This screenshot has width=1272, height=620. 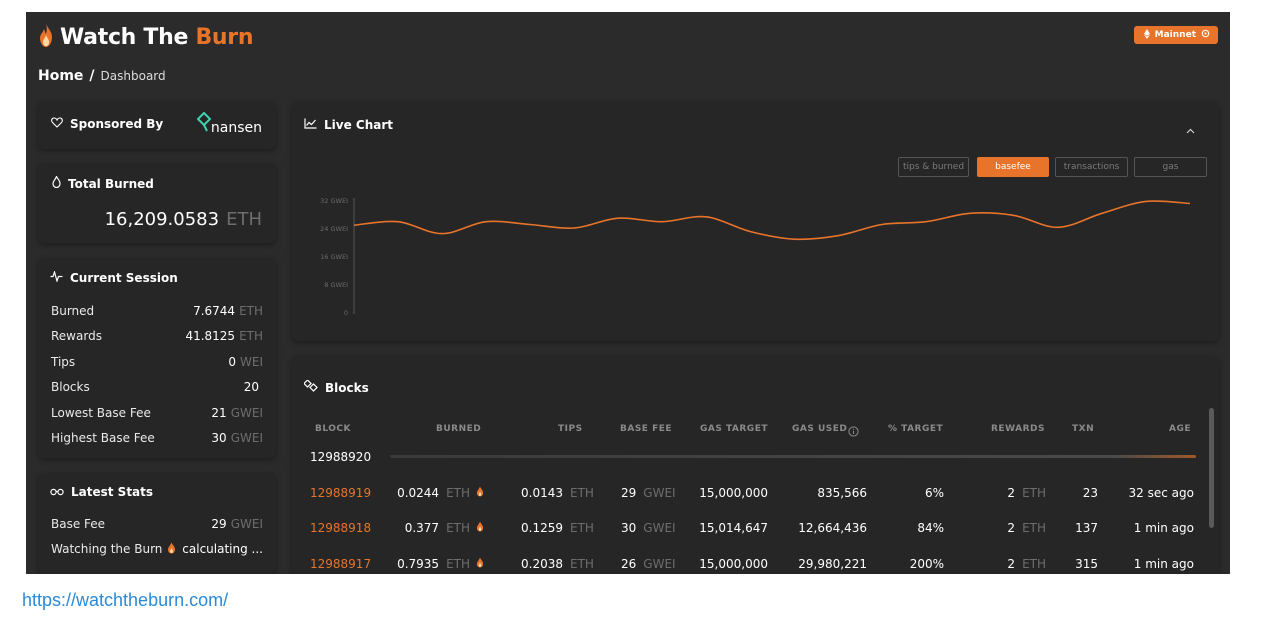 I want to click on burned-cell: 0.0244 ETH, so click(x=440, y=493).